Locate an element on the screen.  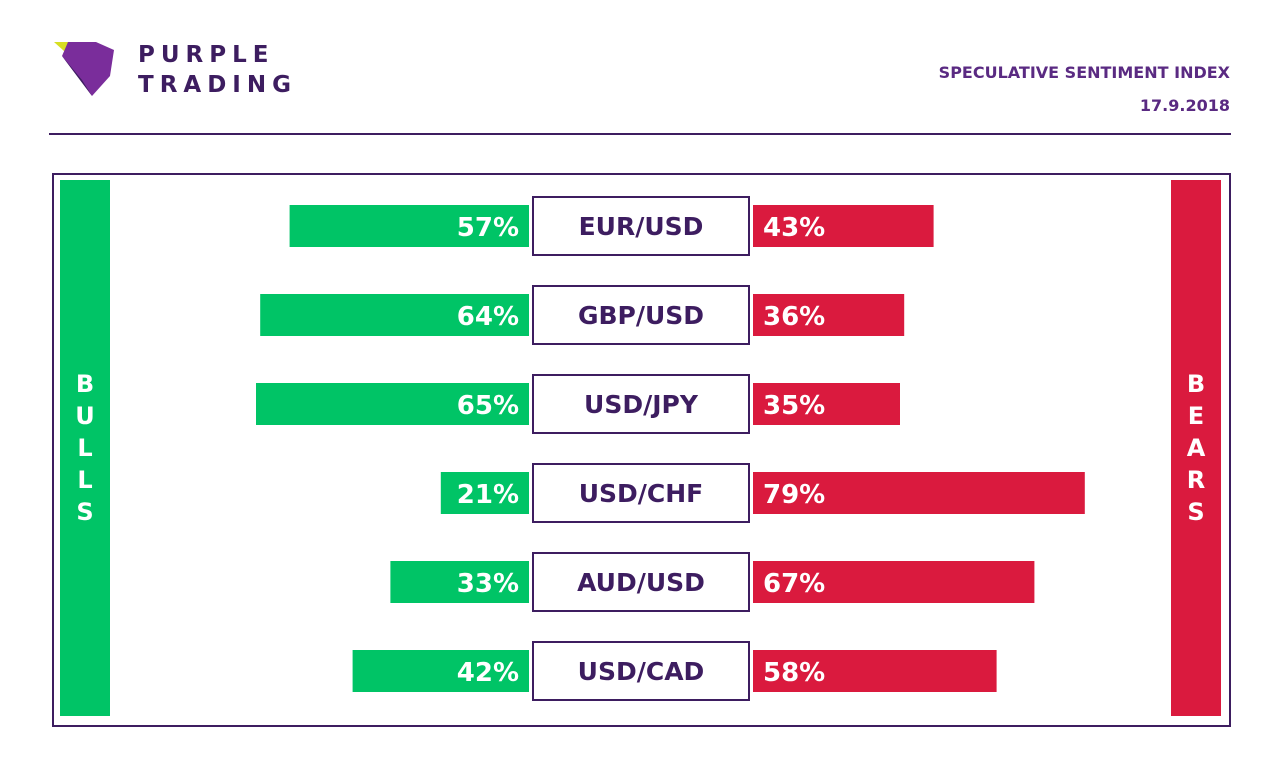
bear-value-label: 58% is located at coordinates (794, 673).